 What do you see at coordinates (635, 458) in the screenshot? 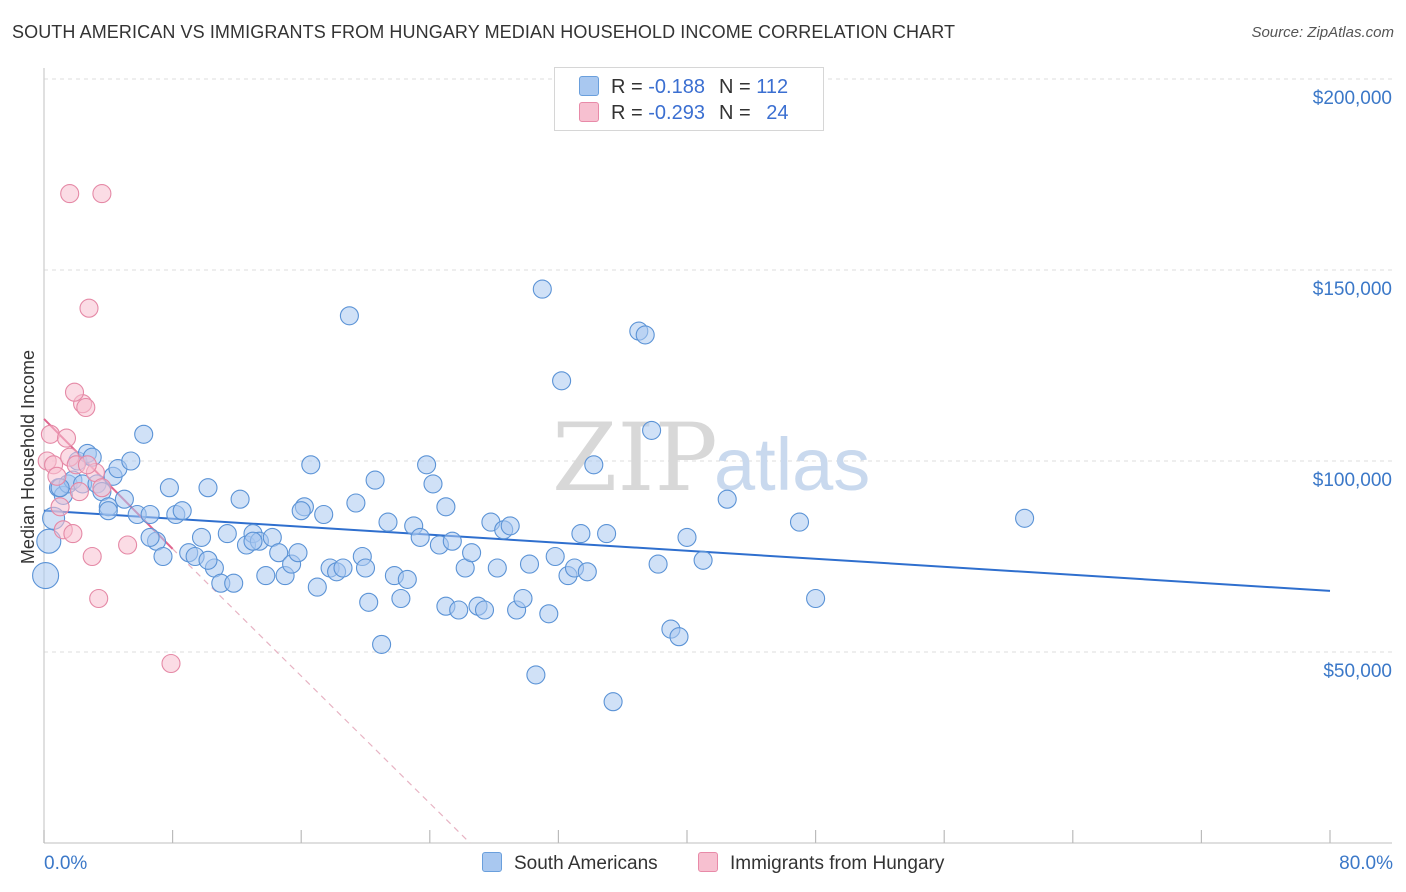
I see `watermark-zip: ZIP` at bounding box center [635, 458].